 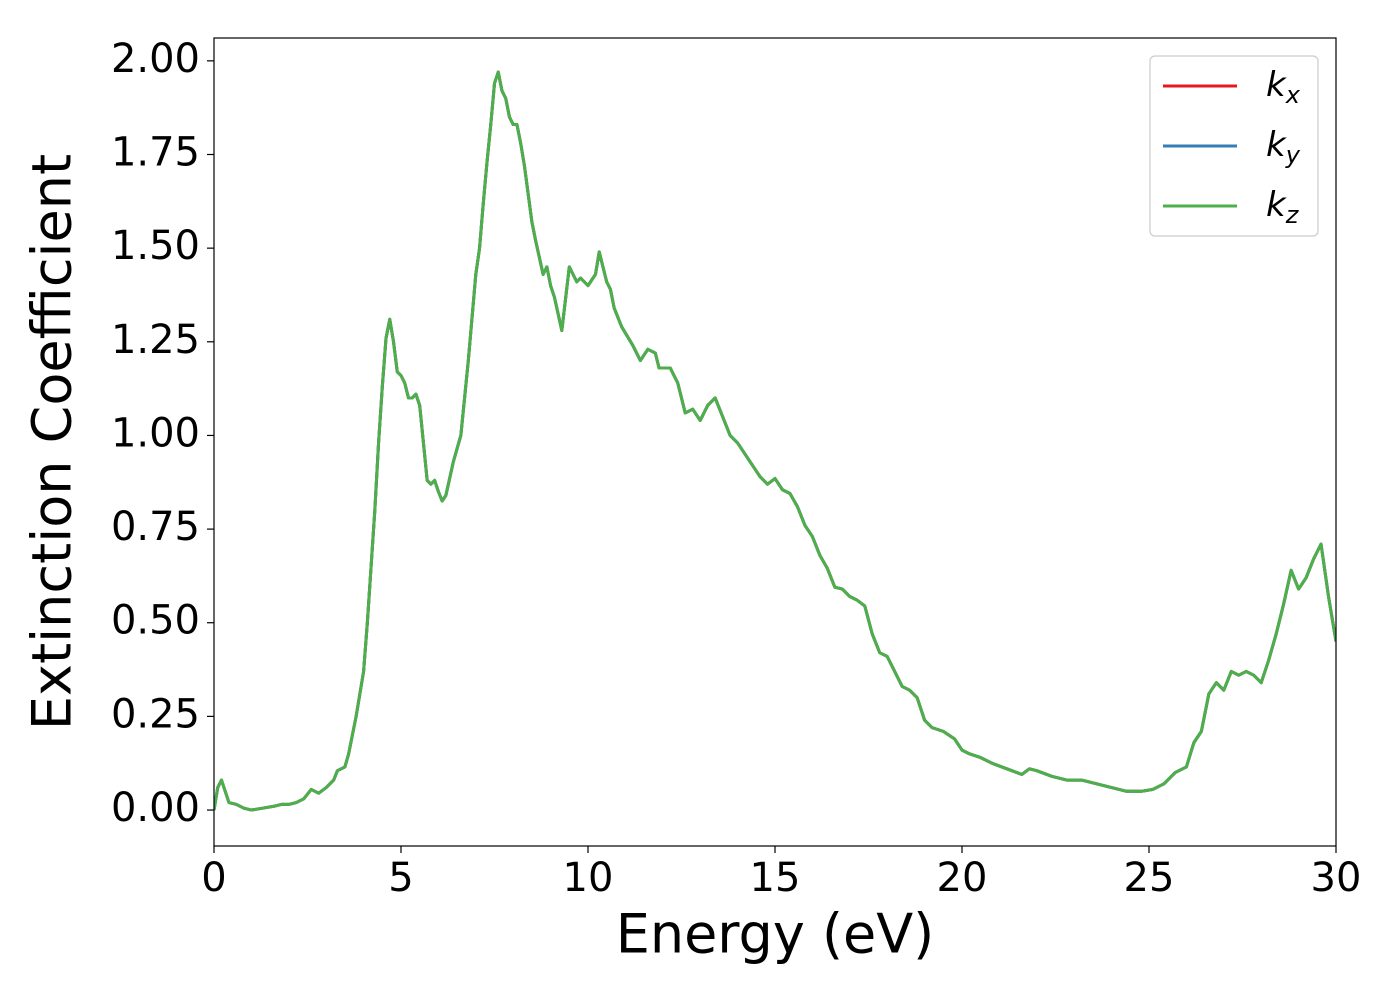 I want to click on x-axis-label: Energy (eV), so click(x=775, y=934).